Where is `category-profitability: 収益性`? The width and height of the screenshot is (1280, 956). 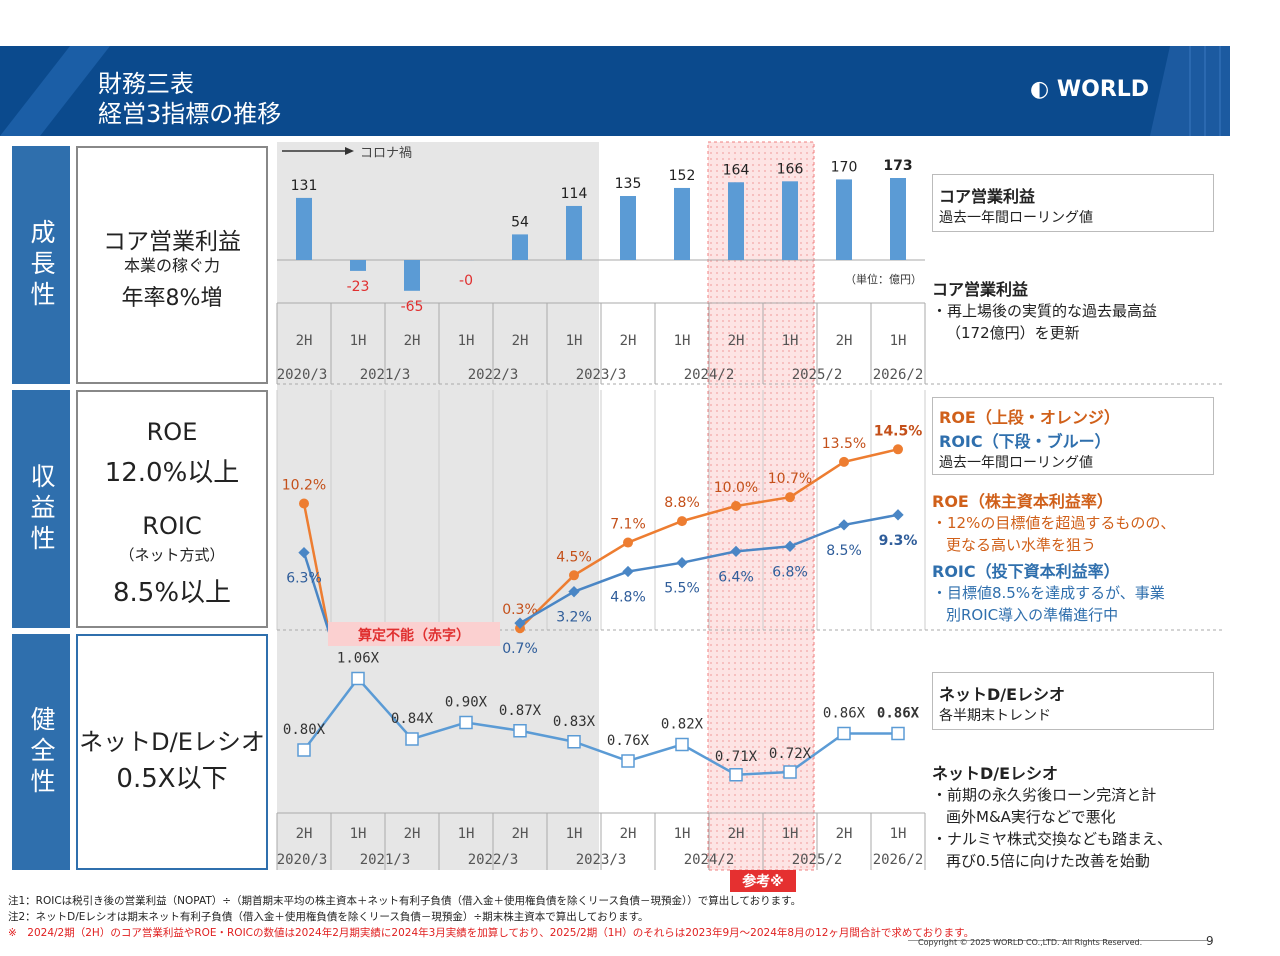 category-profitability: 収益性 is located at coordinates (41, 509).